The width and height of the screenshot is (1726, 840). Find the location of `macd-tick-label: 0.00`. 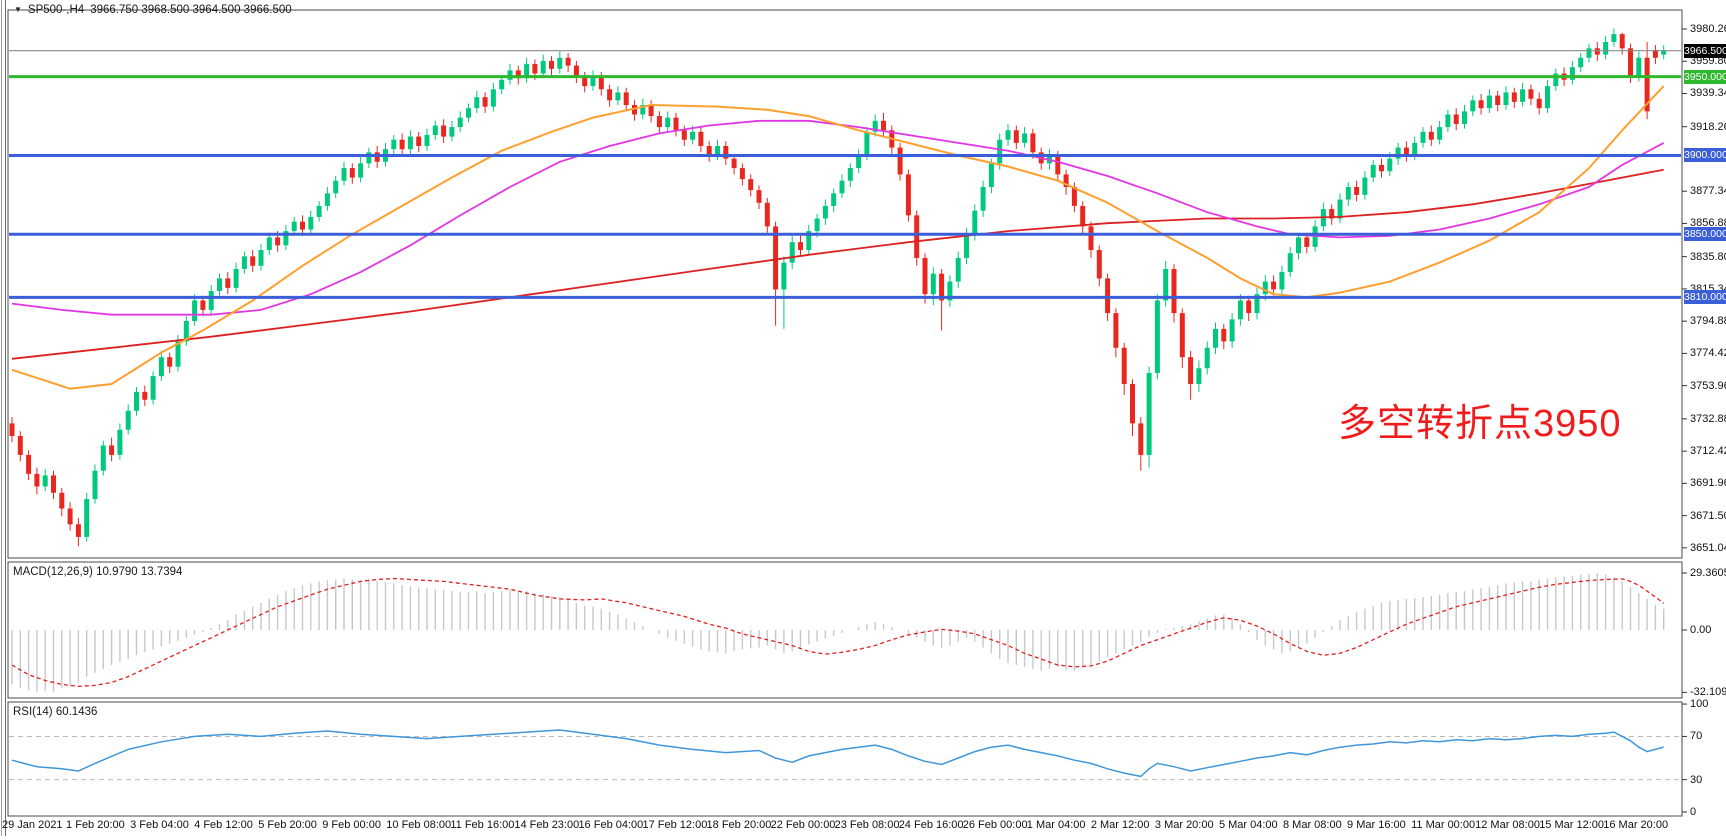

macd-tick-label: 0.00 is located at coordinates (1701, 630).